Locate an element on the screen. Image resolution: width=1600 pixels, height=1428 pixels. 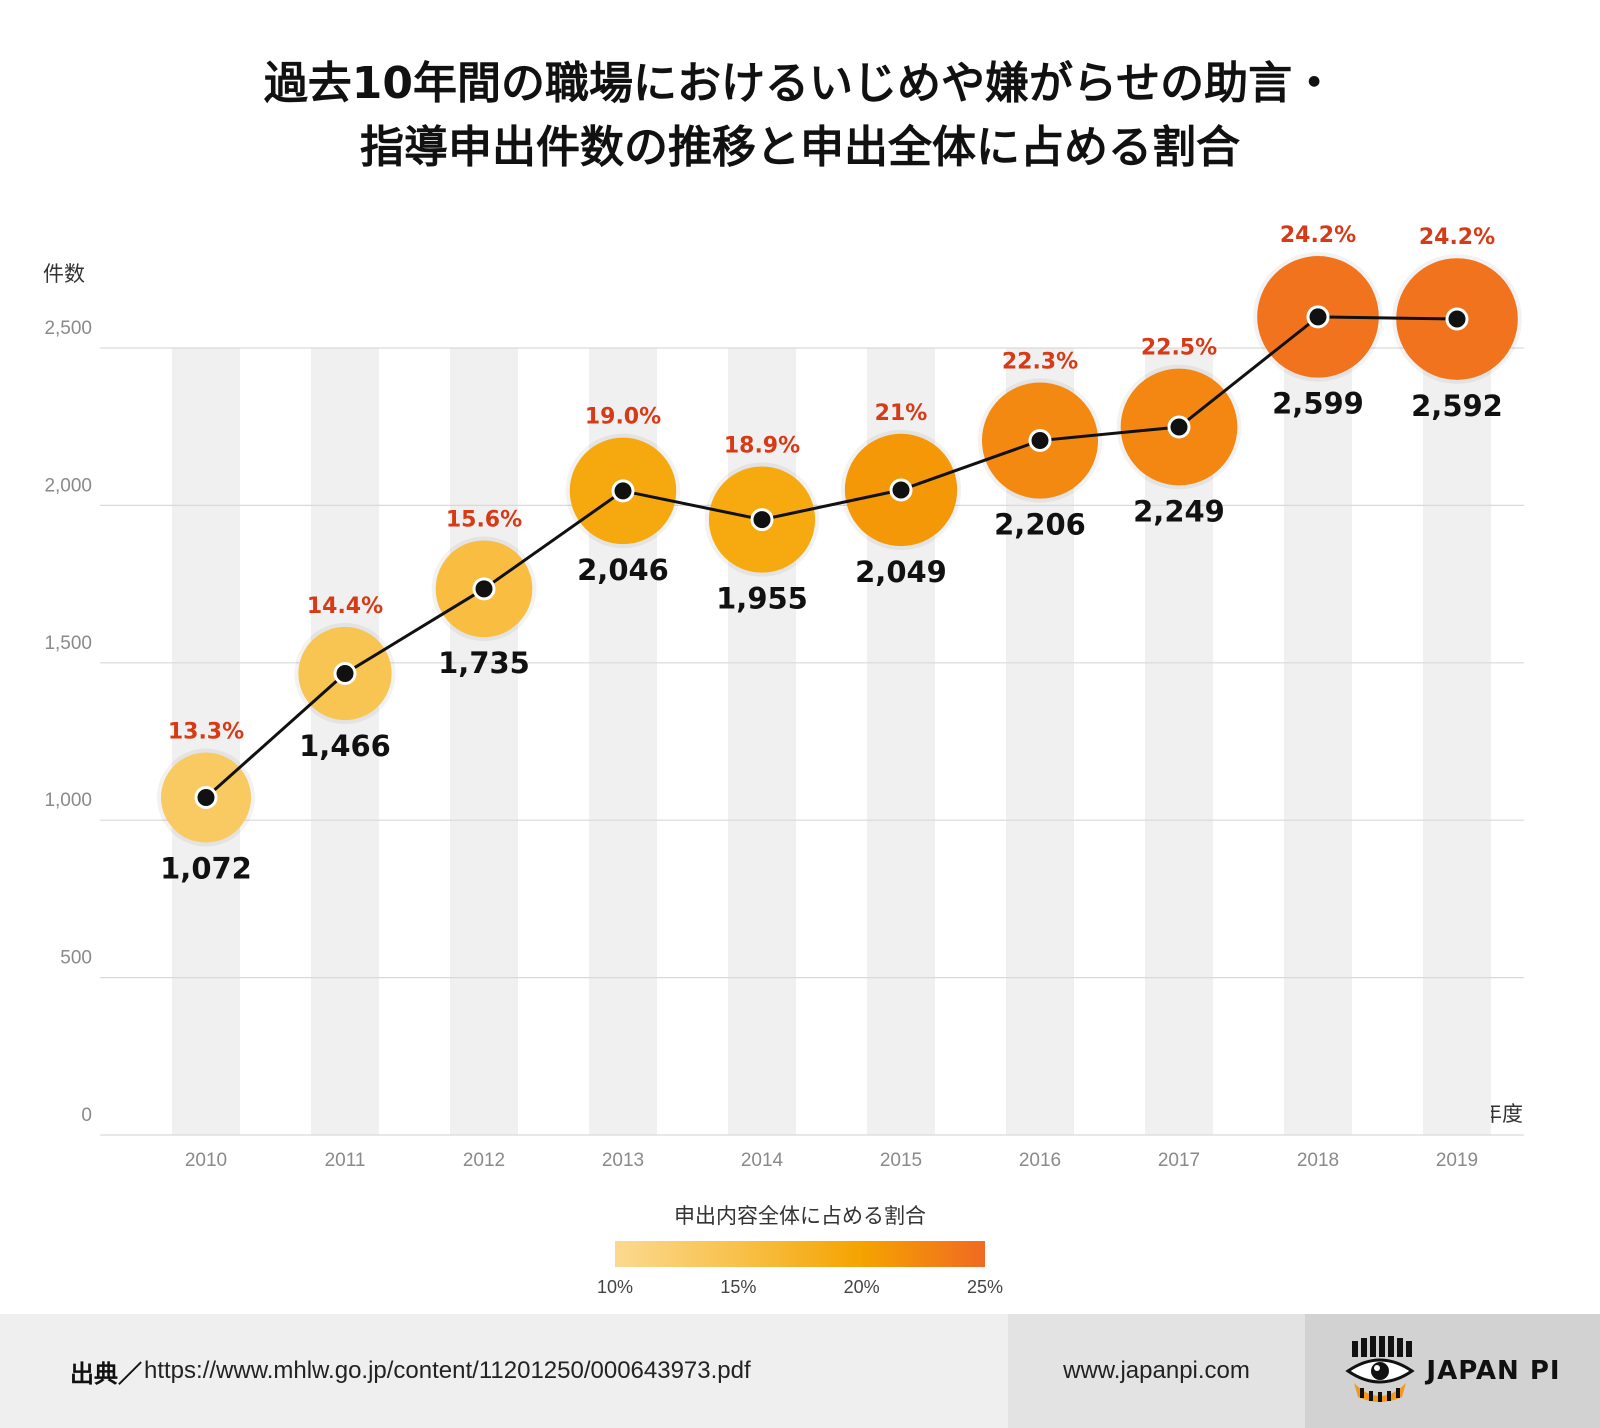
brand-logo: JAPAN PI is located at coordinates (1452, 1371).